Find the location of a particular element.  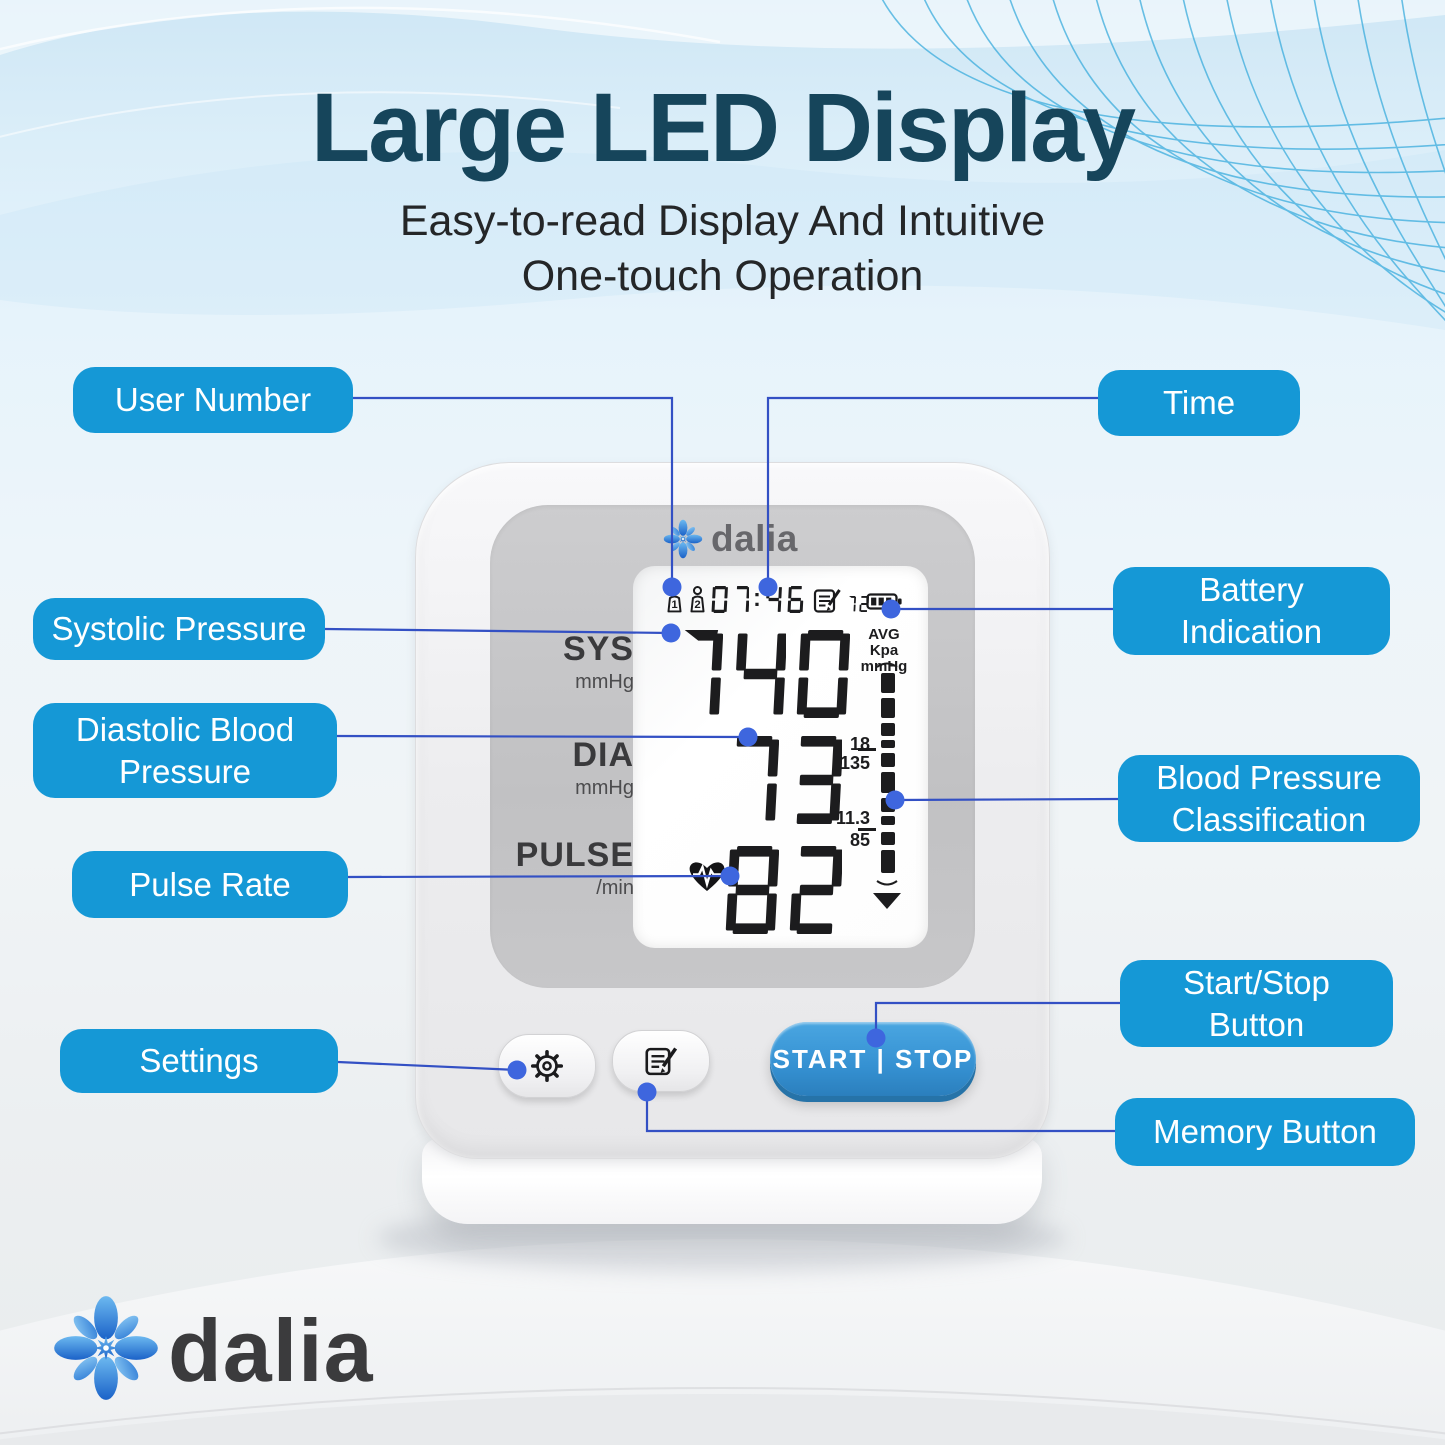

device-brand-text: dalia is located at coordinates (754, 538).